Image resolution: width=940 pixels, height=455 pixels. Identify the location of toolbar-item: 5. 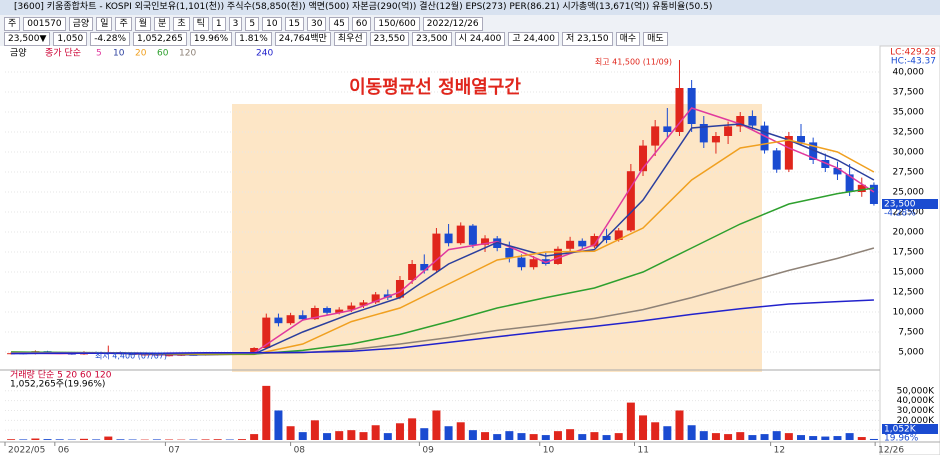
(252, 23).